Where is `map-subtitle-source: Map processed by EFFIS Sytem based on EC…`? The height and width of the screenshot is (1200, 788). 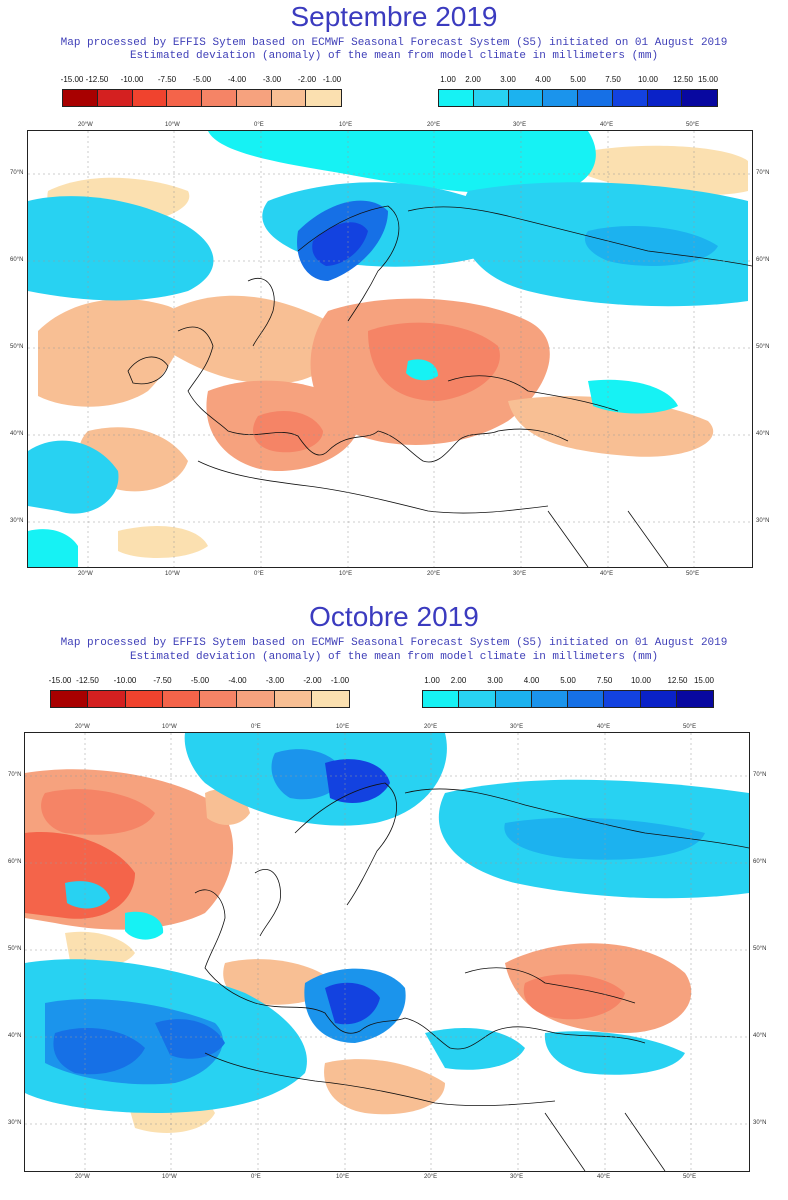
map-subtitle-source: Map processed by EFFIS Sytem based on EC… is located at coordinates (394, 43).